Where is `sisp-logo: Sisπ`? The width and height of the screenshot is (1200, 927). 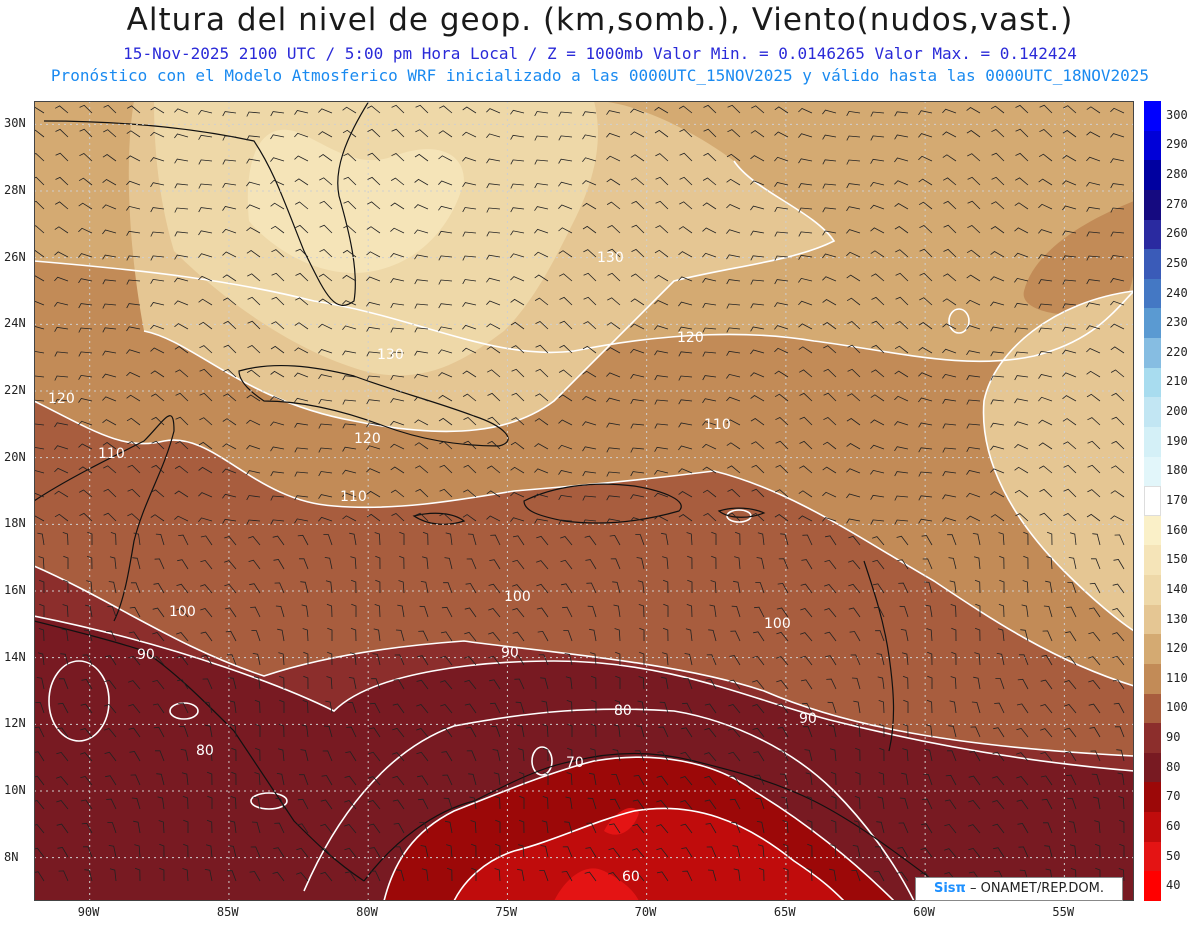
sisp-logo: Sisπ is located at coordinates (949, 888).